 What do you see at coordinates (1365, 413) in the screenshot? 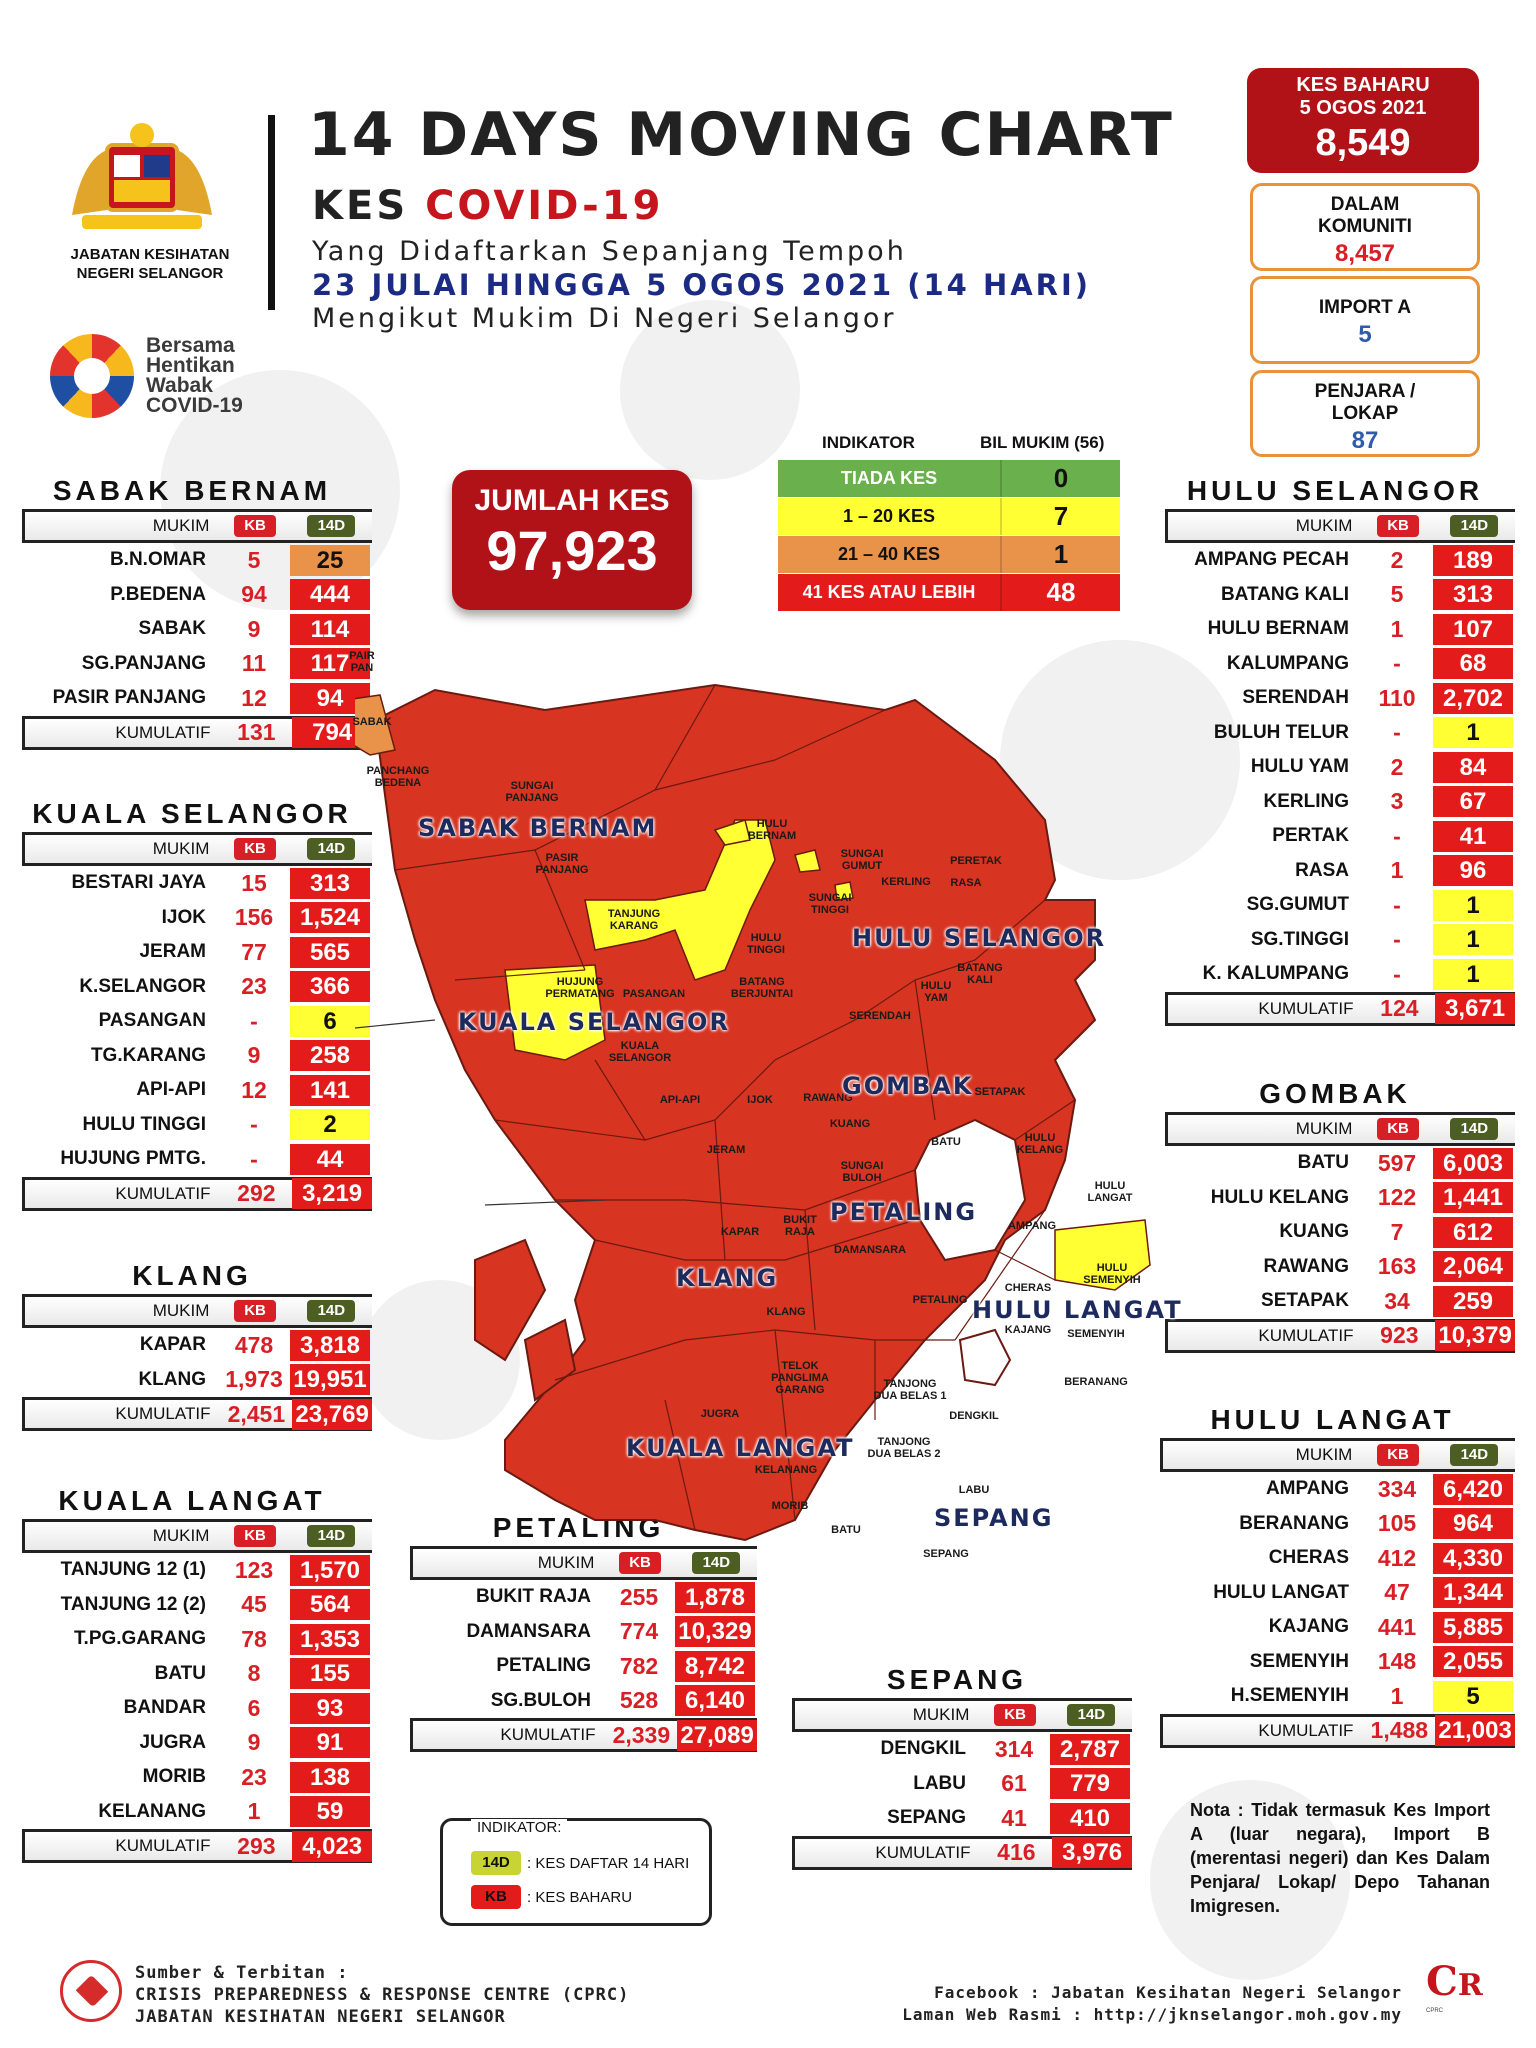
I see `prison-cases-box: PENJARA / LOKAP 87` at bounding box center [1365, 413].